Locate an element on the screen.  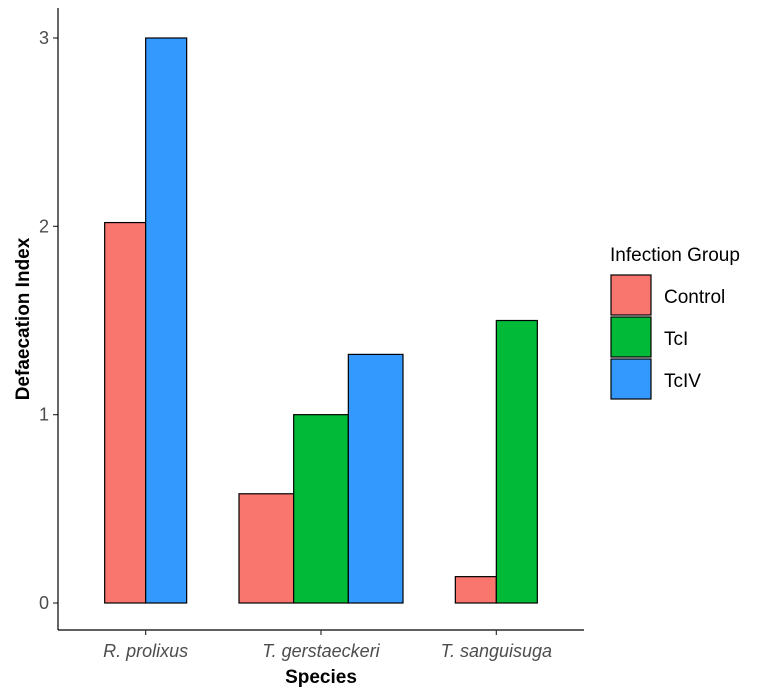
x-tick-label: T. sanguisuga is located at coordinates (496, 651).